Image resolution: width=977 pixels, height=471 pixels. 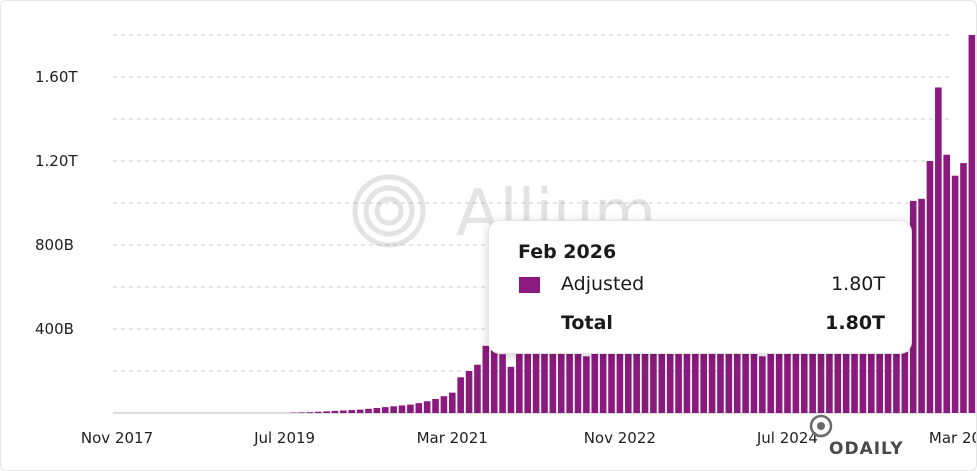 What do you see at coordinates (858, 284) in the screenshot?
I see `tooltip-series-value: 1.80T` at bounding box center [858, 284].